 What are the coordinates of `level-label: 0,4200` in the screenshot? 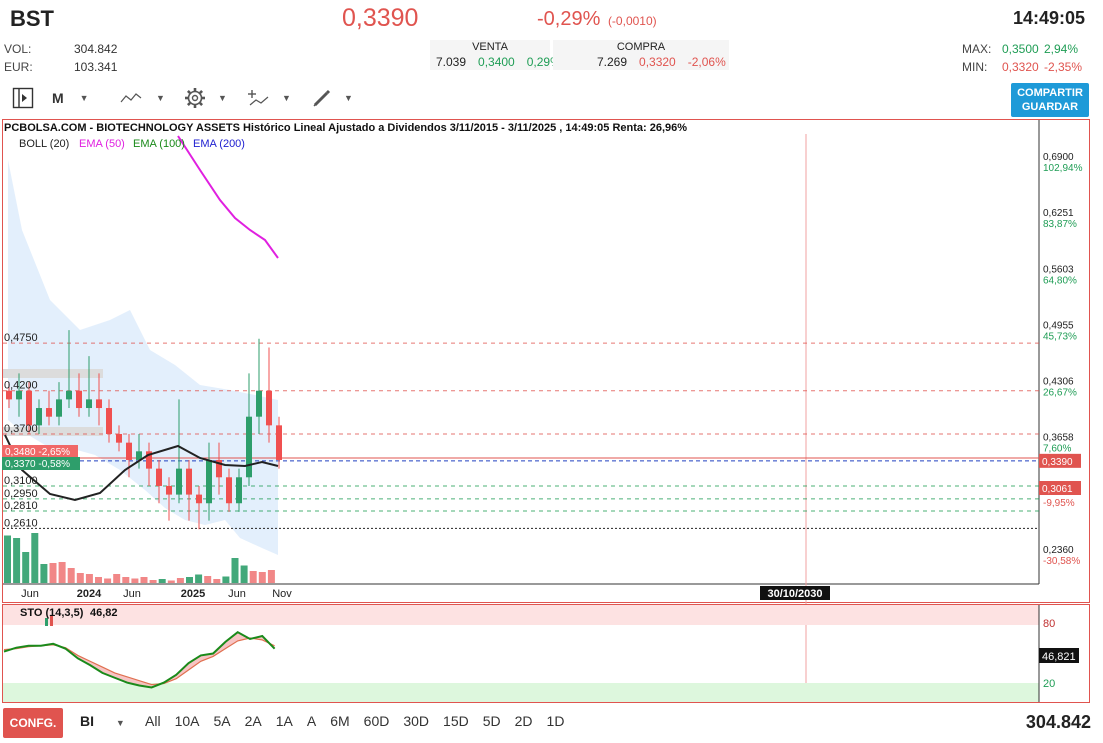 It's located at (21, 386).